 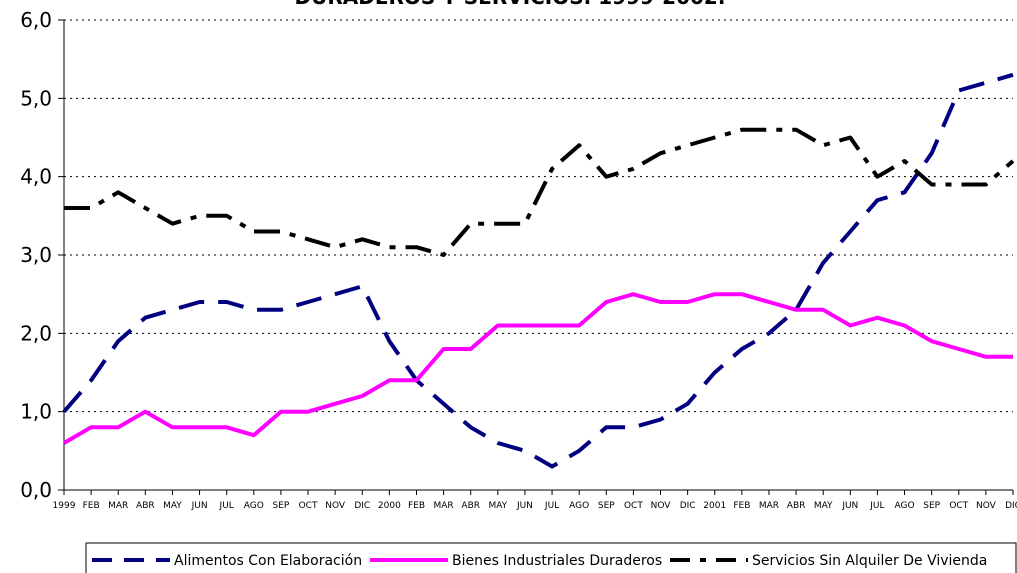 I want to click on x-tick-label: 2000, so click(x=389, y=506).